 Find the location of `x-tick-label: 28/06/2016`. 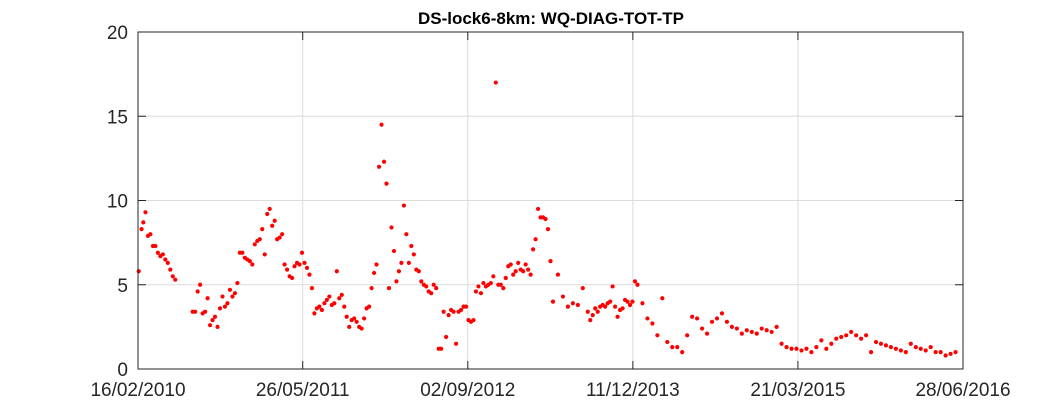

x-tick-label: 28/06/2016 is located at coordinates (962, 390).